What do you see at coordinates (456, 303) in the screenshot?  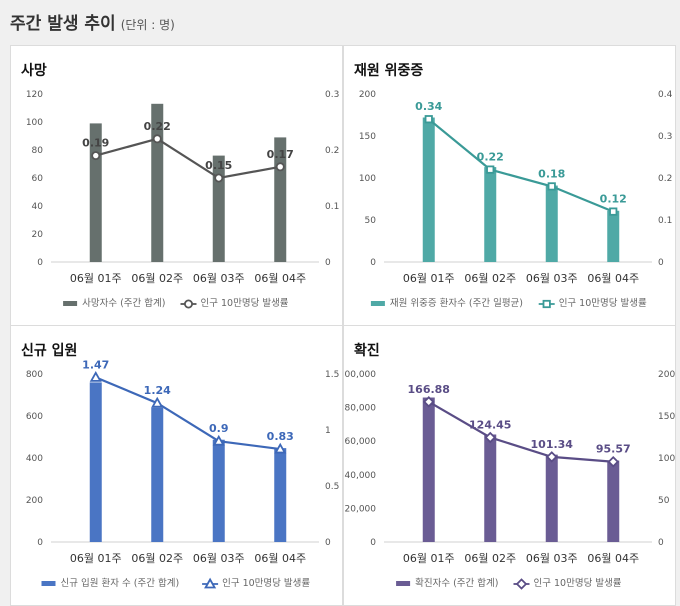 I see `legend-label: 재원 위중증 환자수 (주간 일평균)` at bounding box center [456, 303].